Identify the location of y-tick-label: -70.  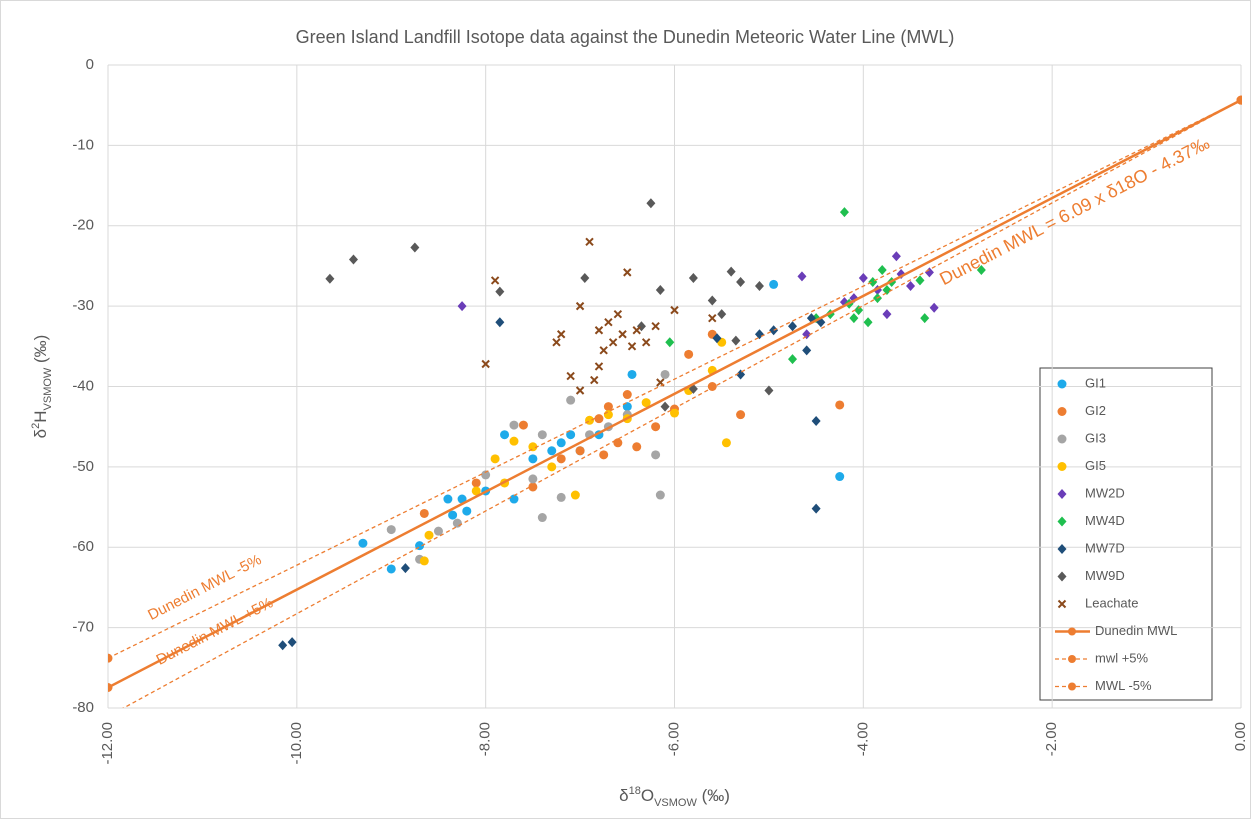
(83, 627).